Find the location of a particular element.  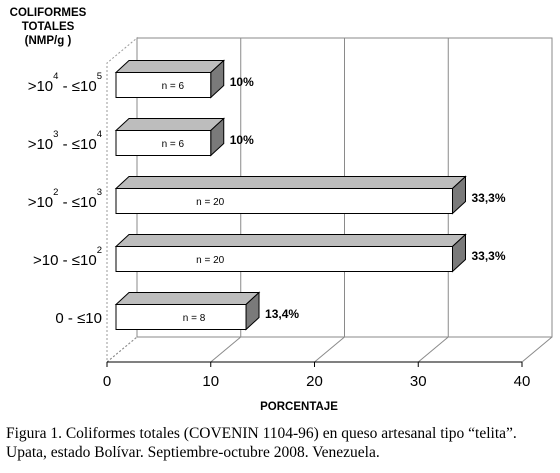

x-tick-label: 40 is located at coordinates (522, 381).